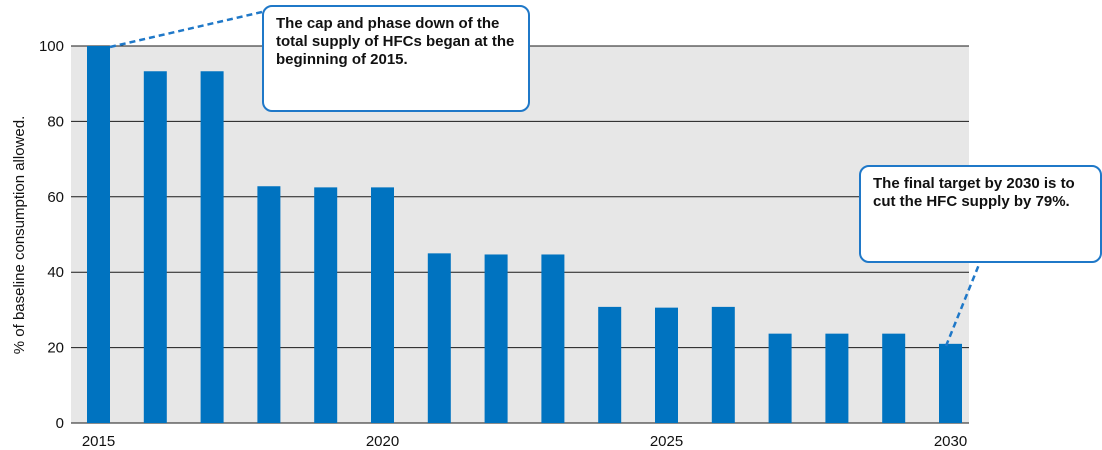 The width and height of the screenshot is (1102, 450). What do you see at coordinates (55, 197) in the screenshot?
I see `y-tick-label: 60` at bounding box center [55, 197].